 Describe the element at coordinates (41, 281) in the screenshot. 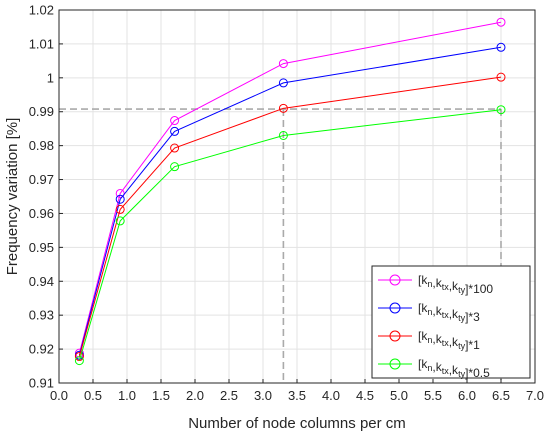

I see `y-tick-label: 0.94` at that location.